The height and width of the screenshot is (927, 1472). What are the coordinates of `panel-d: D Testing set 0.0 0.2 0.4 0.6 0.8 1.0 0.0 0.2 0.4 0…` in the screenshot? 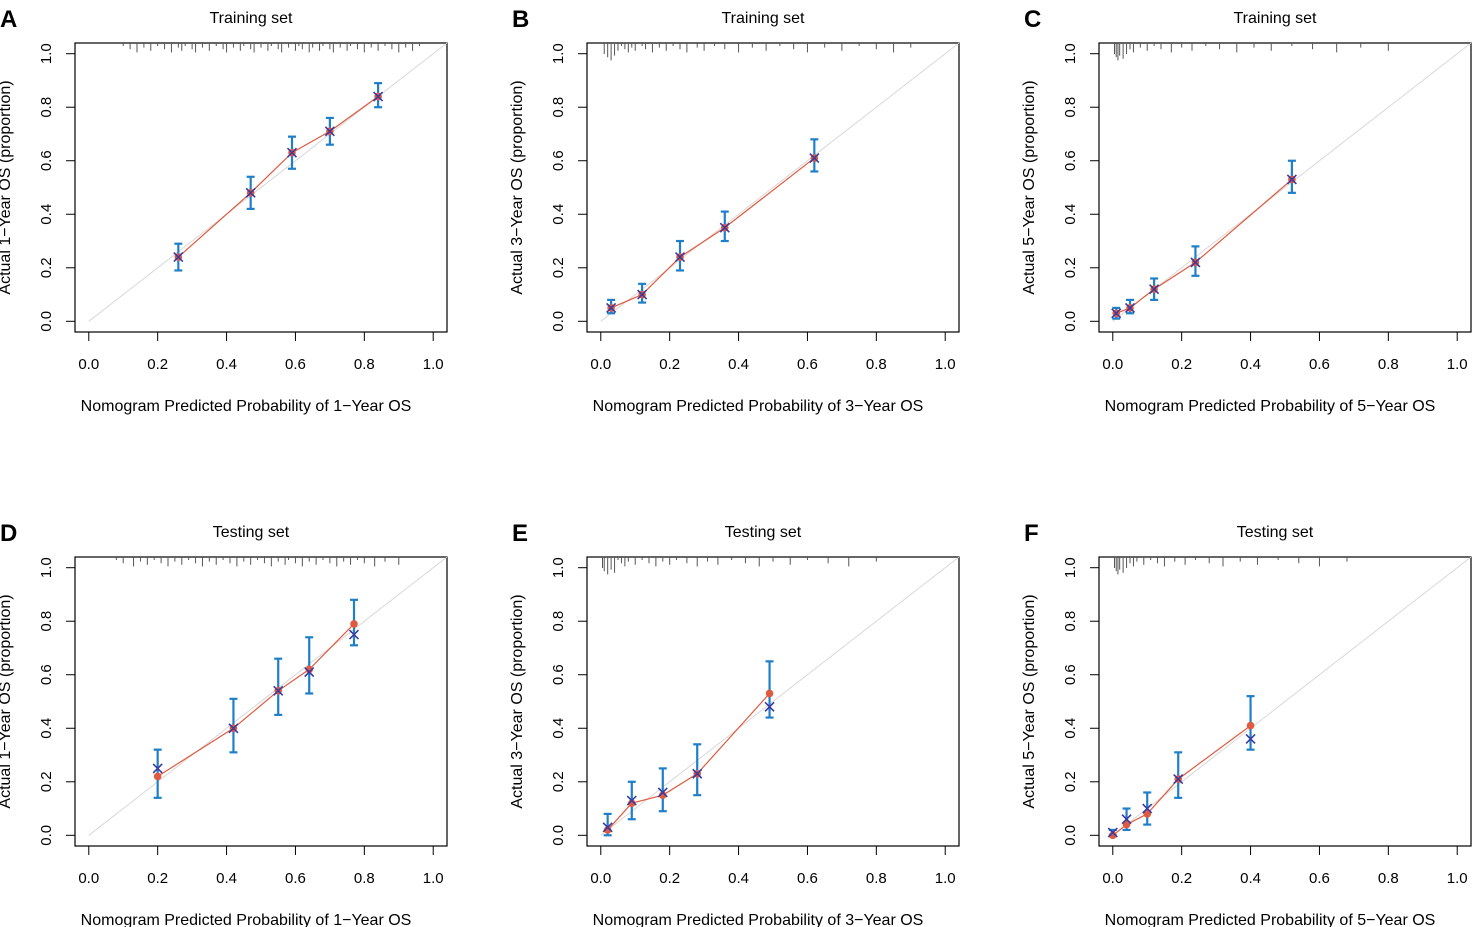 It's located at (224, 723).